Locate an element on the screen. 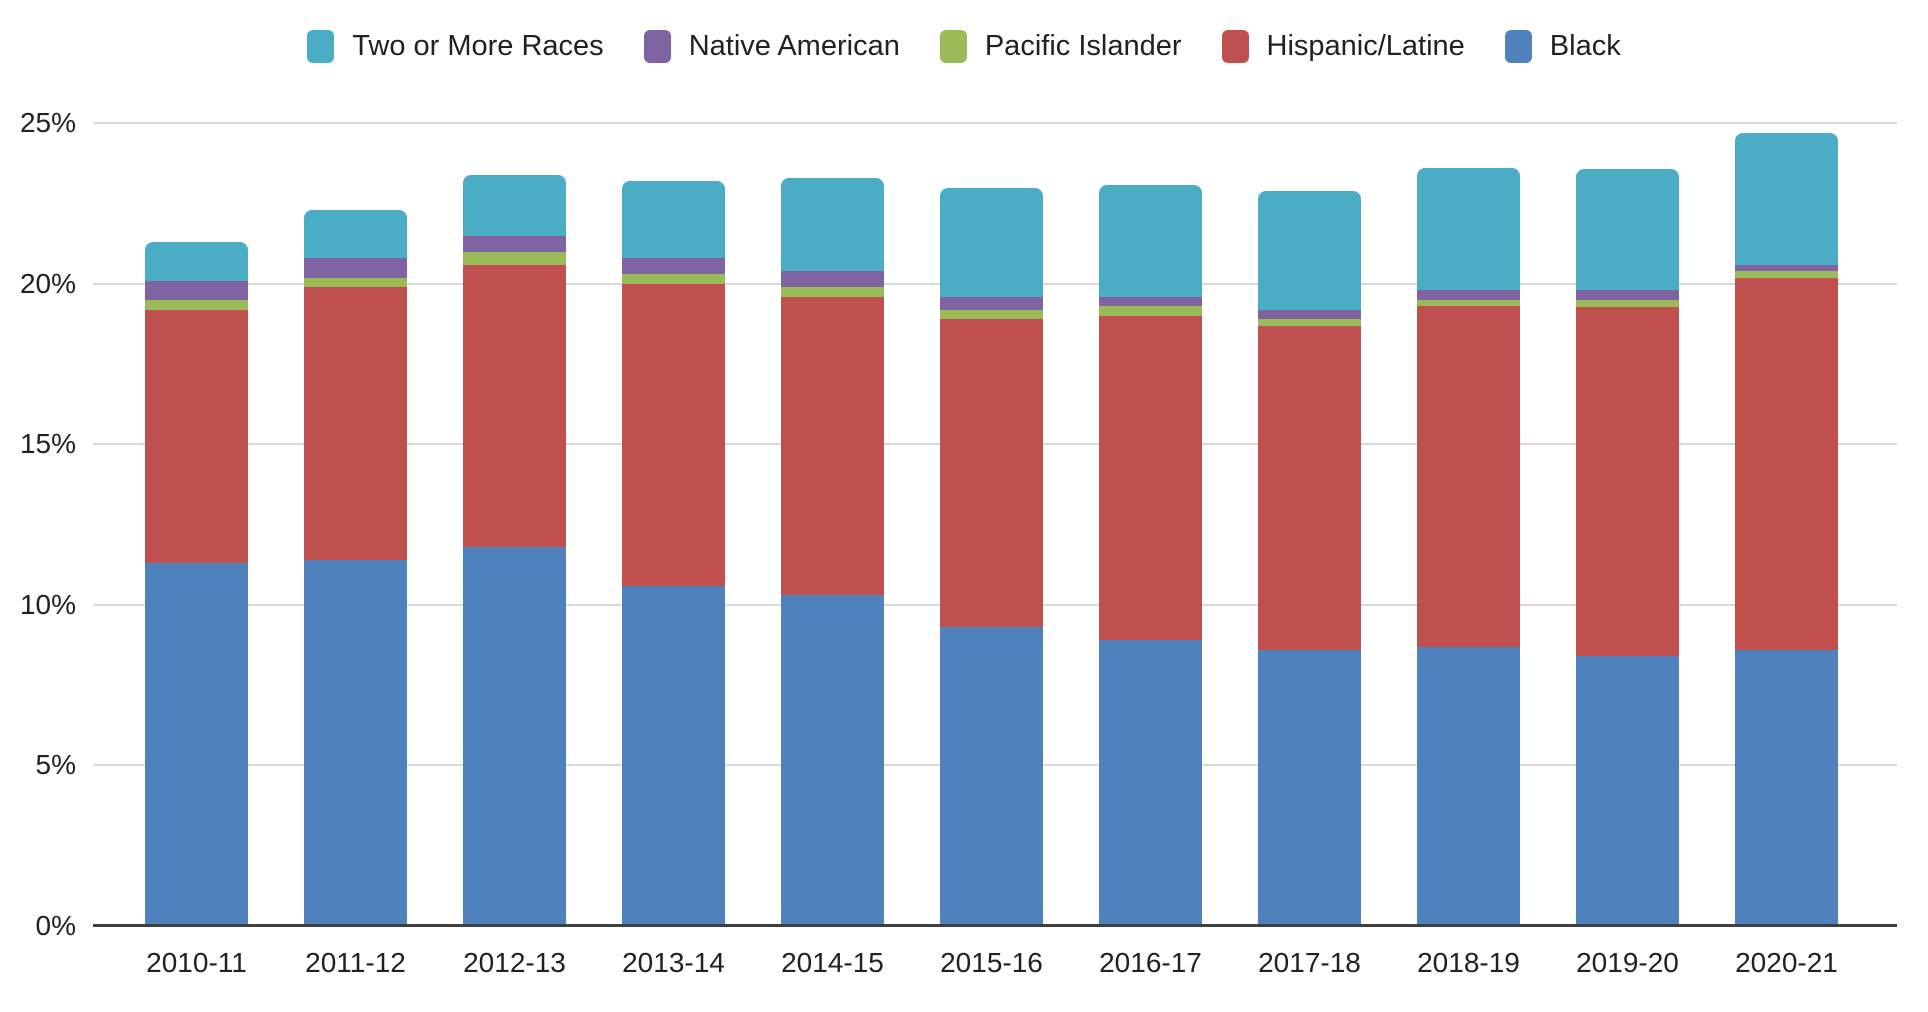  legend-label: Two or More Races is located at coordinates (478, 45).